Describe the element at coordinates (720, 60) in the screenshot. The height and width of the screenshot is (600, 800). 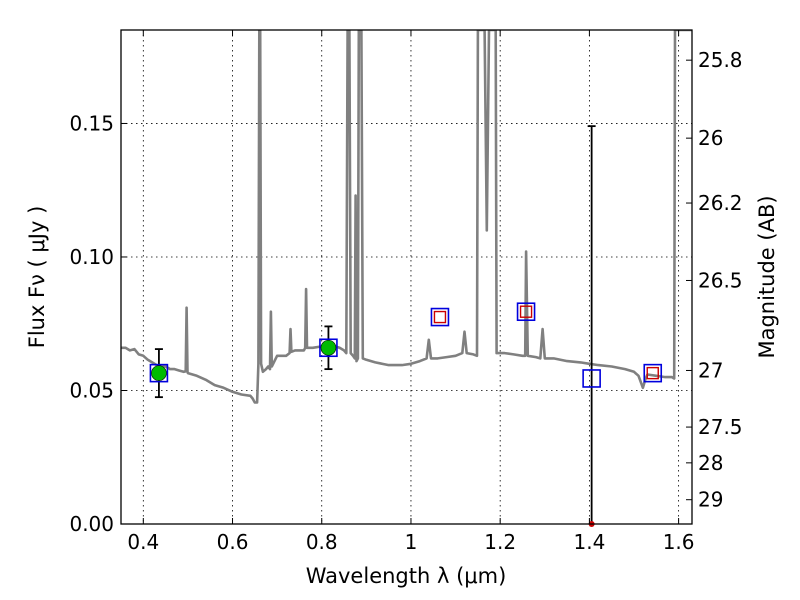
I see `magnitude-tick-label: 25.8` at that location.